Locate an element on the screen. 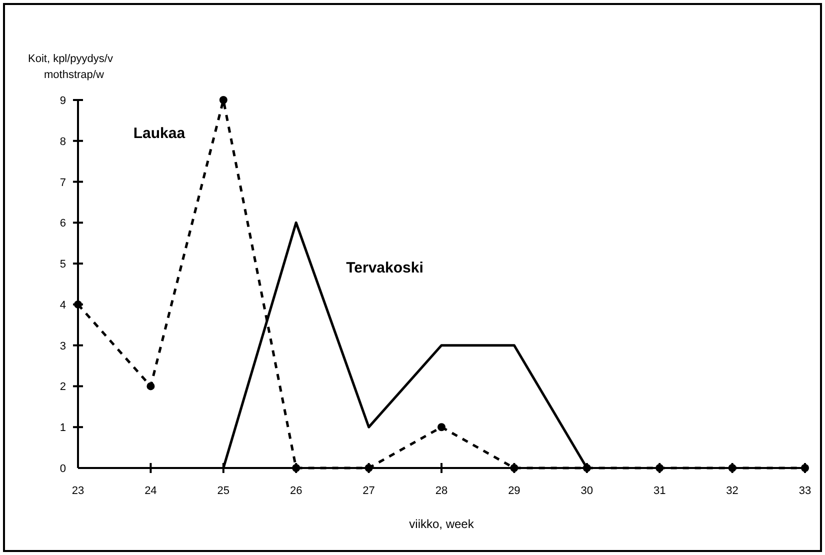 The image size is (825, 555). series-label: Tervakoski is located at coordinates (385, 268).